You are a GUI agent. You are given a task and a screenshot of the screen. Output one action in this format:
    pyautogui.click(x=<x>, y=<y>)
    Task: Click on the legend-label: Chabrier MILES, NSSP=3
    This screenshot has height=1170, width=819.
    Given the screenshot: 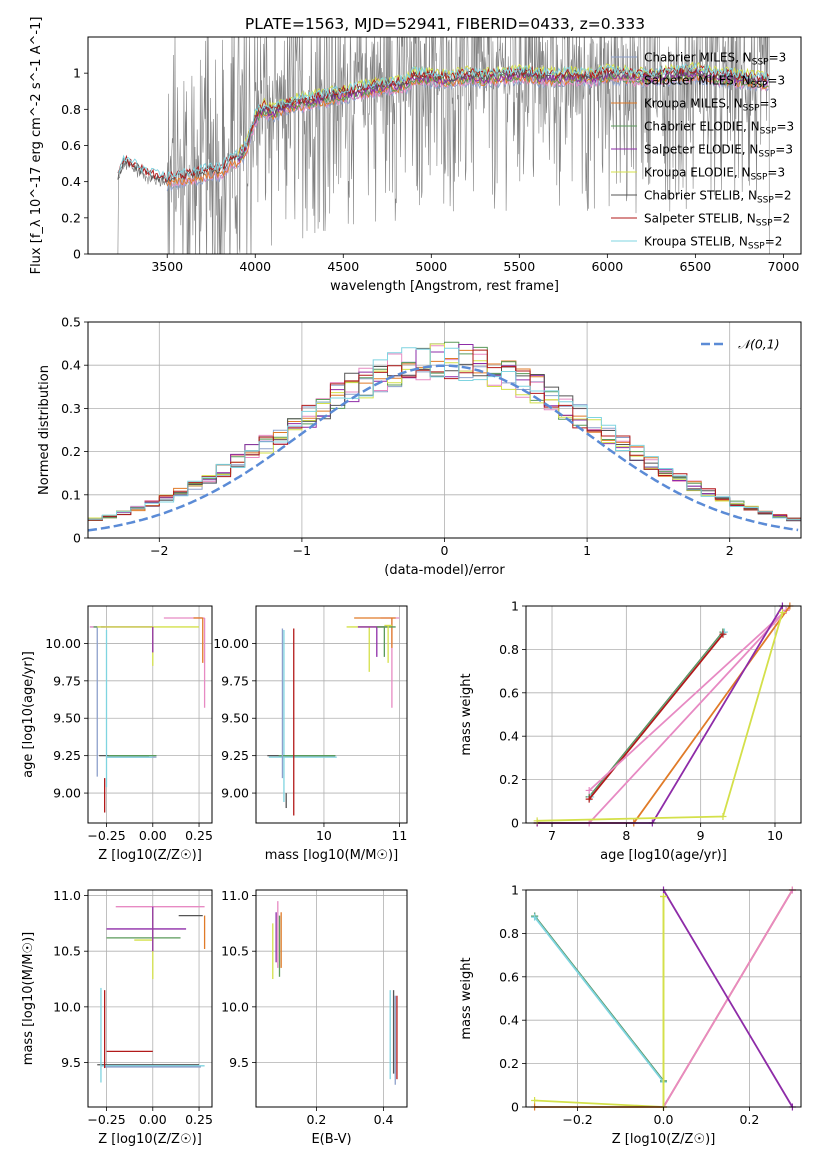 What is the action you would take?
    pyautogui.click(x=715, y=59)
    